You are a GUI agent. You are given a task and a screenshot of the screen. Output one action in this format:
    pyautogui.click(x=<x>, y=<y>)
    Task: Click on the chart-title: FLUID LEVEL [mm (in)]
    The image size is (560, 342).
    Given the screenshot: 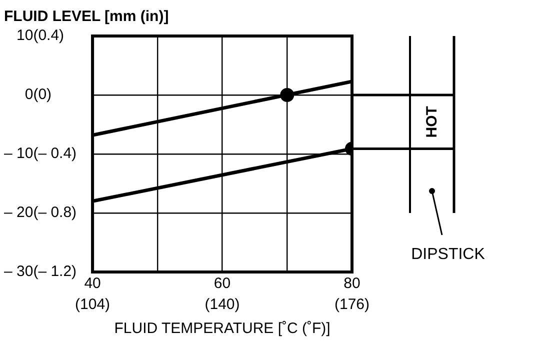 What is the action you would take?
    pyautogui.click(x=86, y=17)
    